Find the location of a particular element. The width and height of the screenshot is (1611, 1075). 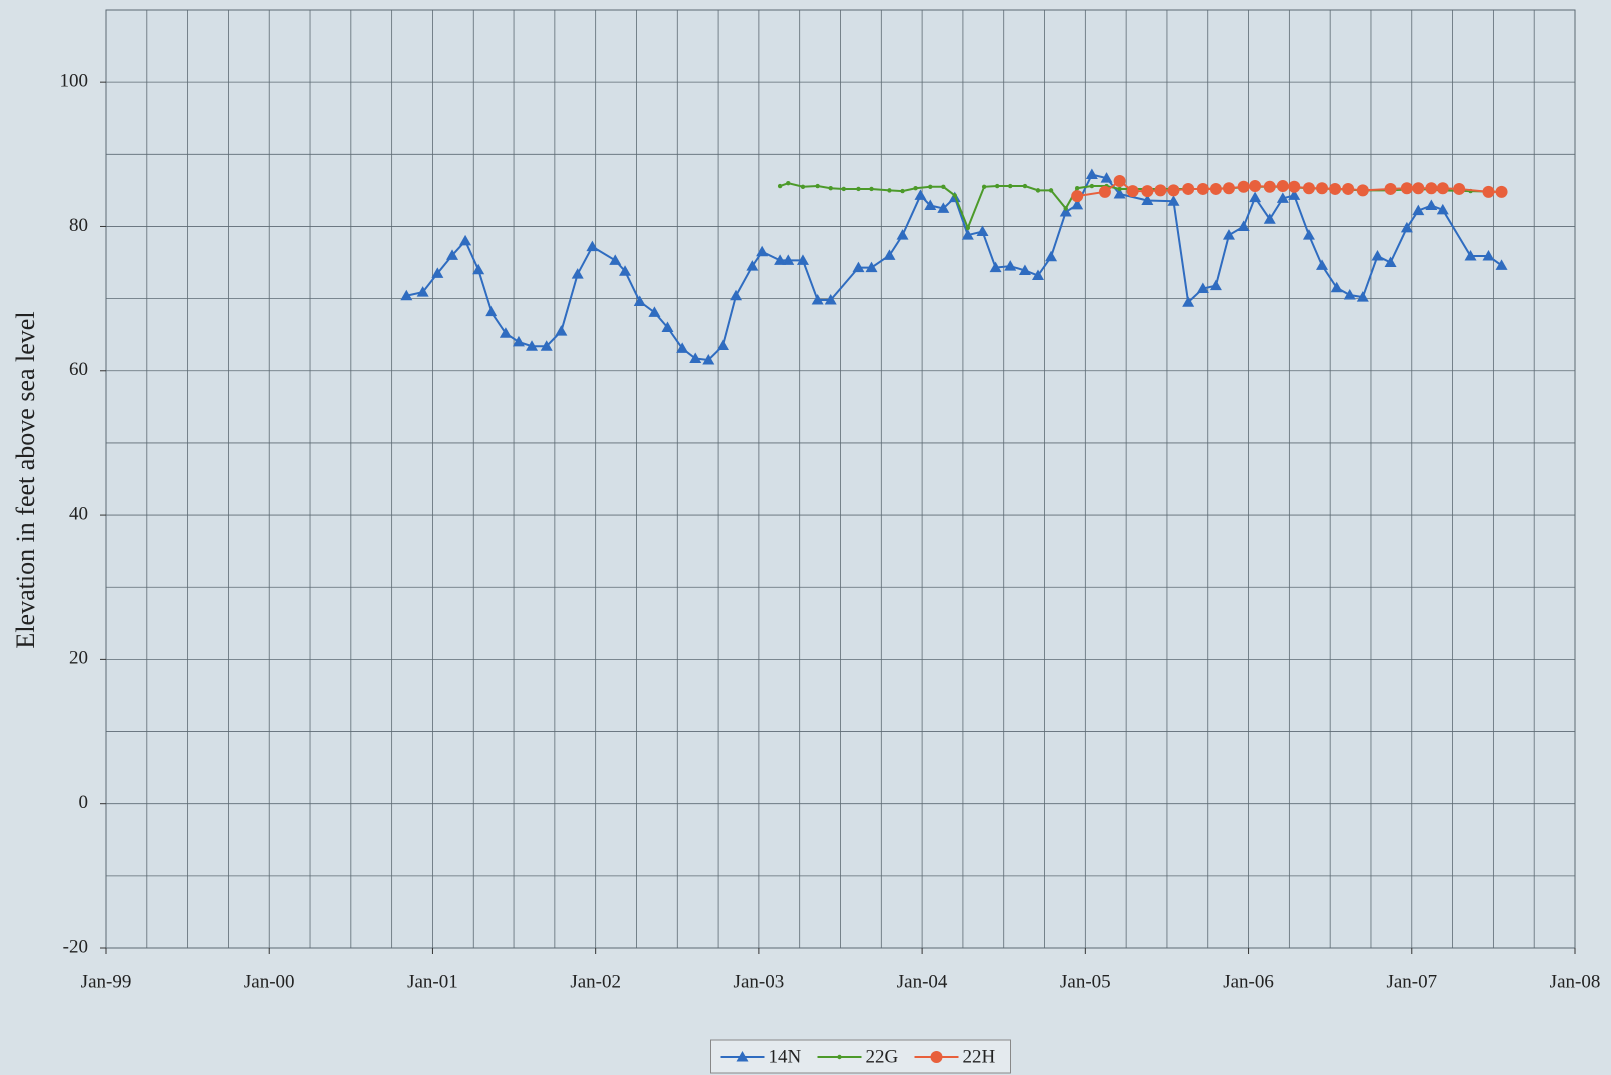

x-tick-label: Jan-99 is located at coordinates (106, 981).